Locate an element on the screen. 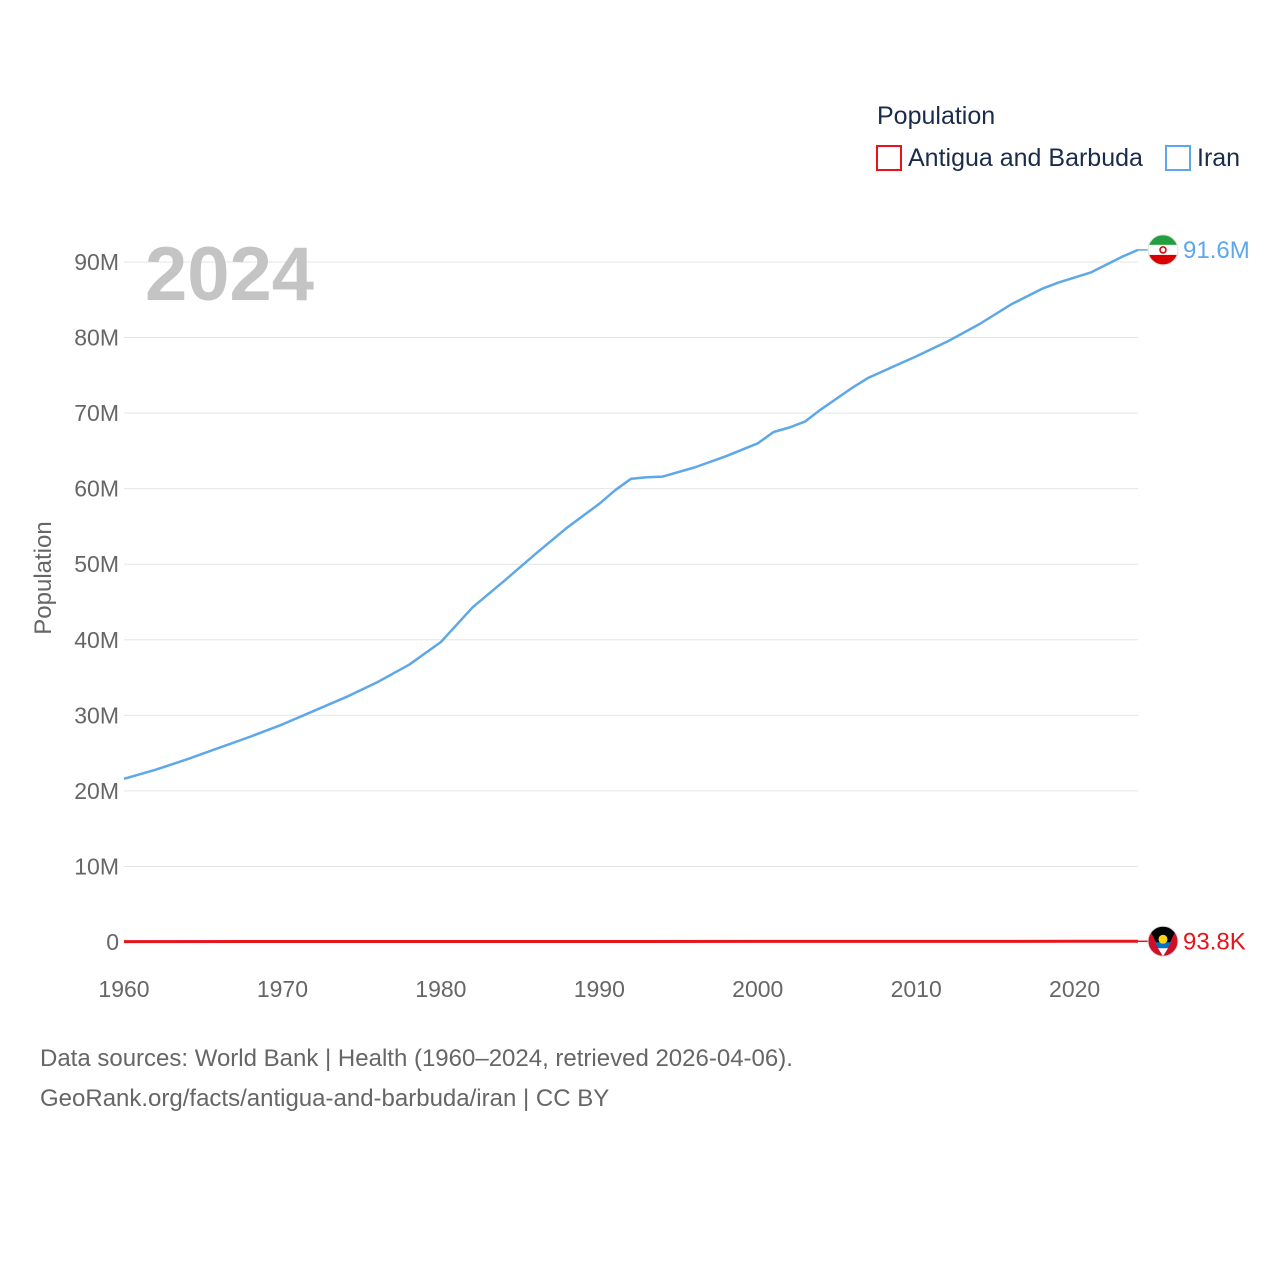 Image resolution: width=1280 pixels, height=1280 pixels. y-tick-label: 70M is located at coordinates (96, 413).